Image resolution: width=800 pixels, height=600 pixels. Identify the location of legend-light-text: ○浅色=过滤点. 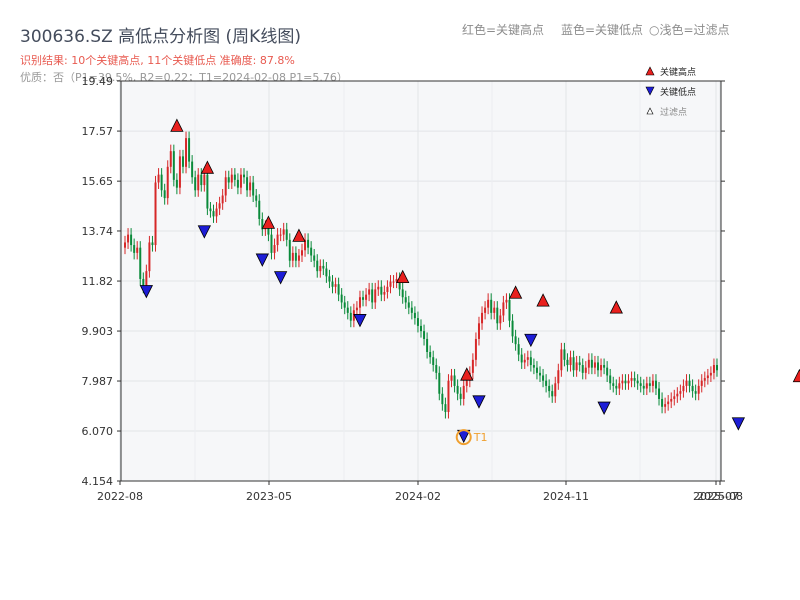
(689, 29).